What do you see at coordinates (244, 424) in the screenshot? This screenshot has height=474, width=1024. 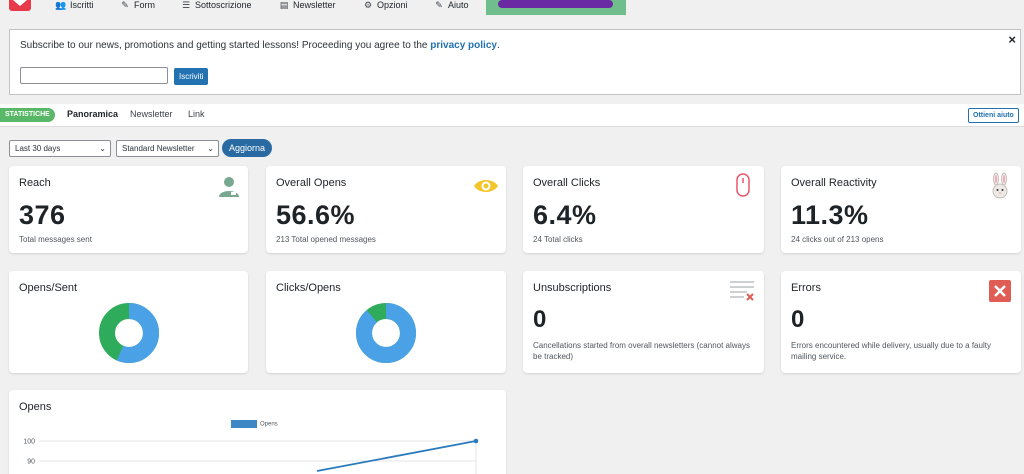 I see `legend-swatch` at bounding box center [244, 424].